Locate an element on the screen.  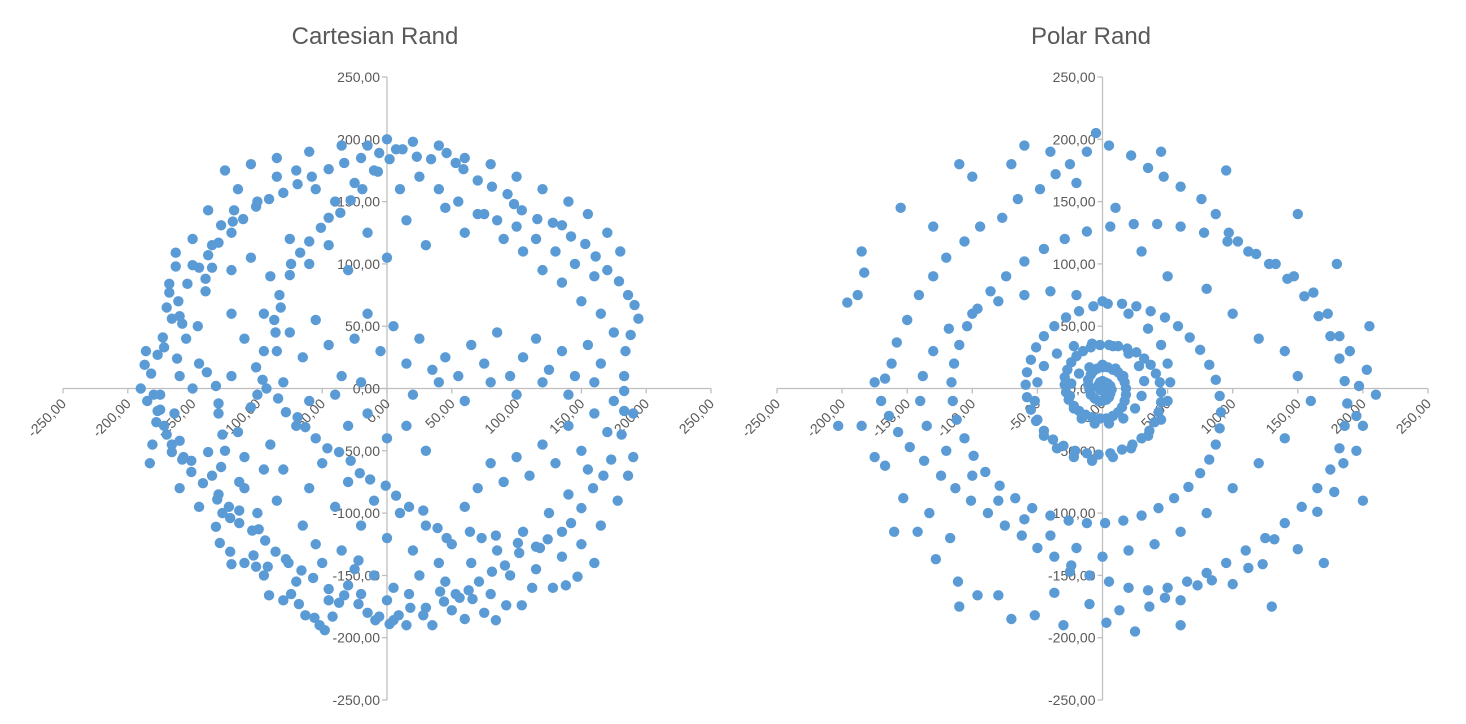
x-tick-label: 150,00 is located at coordinates (1283, 416).